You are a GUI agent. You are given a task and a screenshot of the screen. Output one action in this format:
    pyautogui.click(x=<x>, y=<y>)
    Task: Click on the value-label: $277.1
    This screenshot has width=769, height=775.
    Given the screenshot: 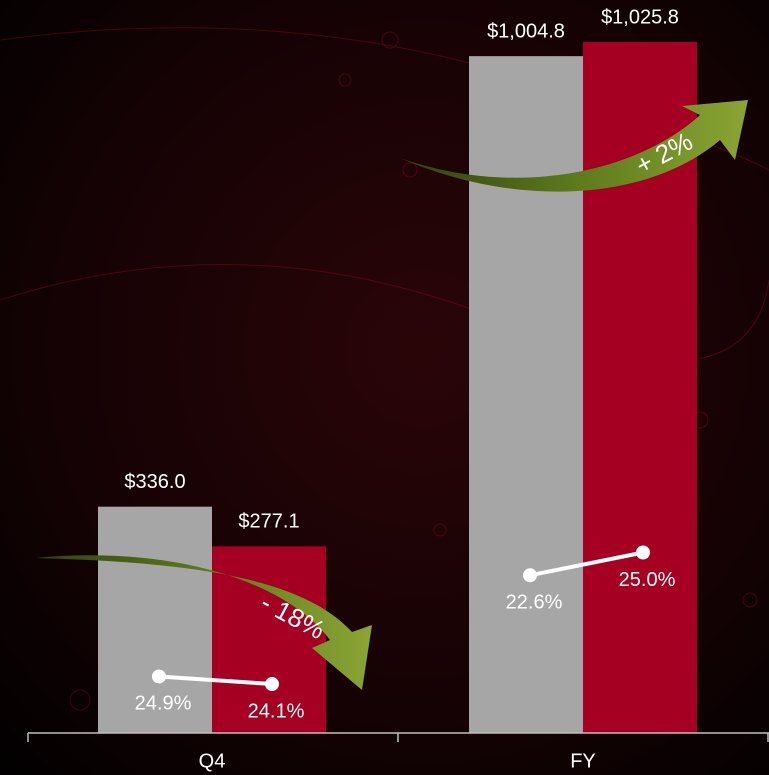 What is the action you would take?
    pyautogui.click(x=268, y=522)
    